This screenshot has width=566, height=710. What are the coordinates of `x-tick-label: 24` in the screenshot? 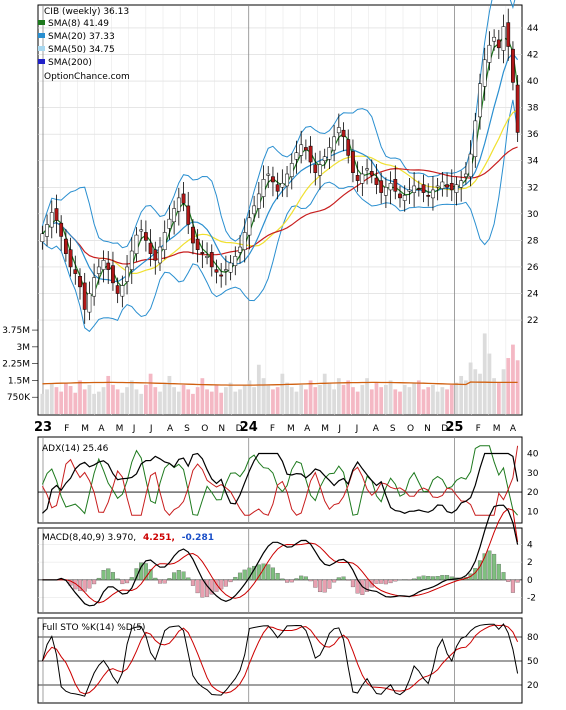 It's located at (249, 427).